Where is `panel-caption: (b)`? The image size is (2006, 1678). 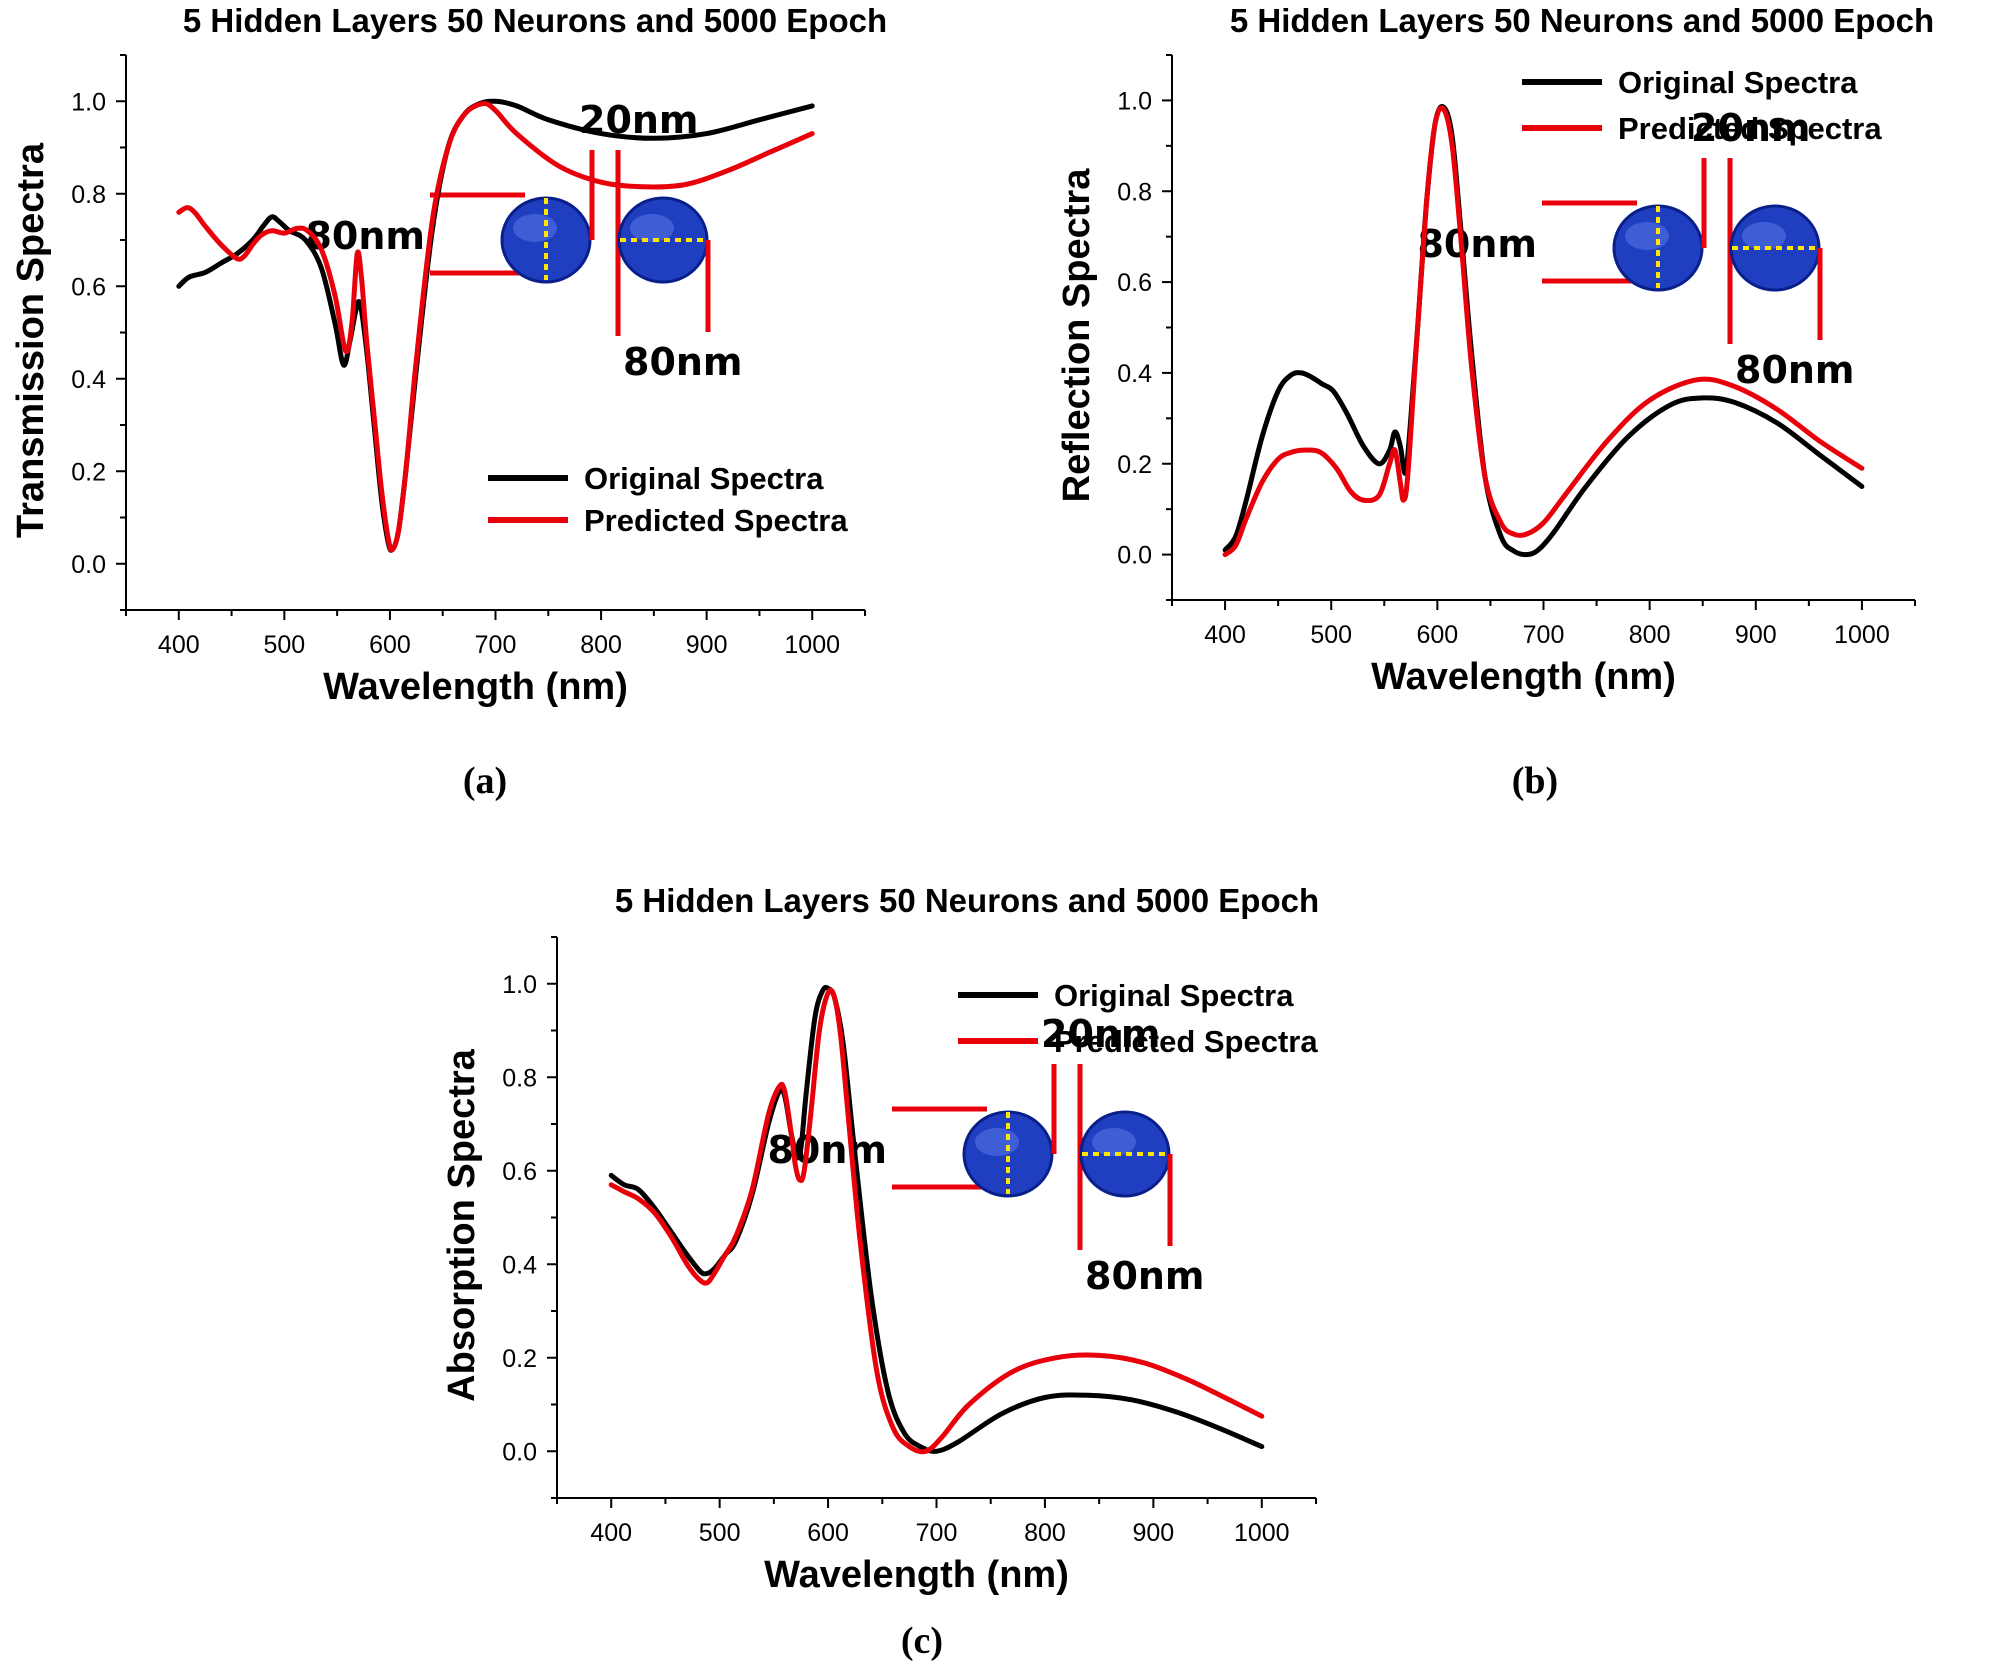 panel-caption: (b) is located at coordinates (1535, 781).